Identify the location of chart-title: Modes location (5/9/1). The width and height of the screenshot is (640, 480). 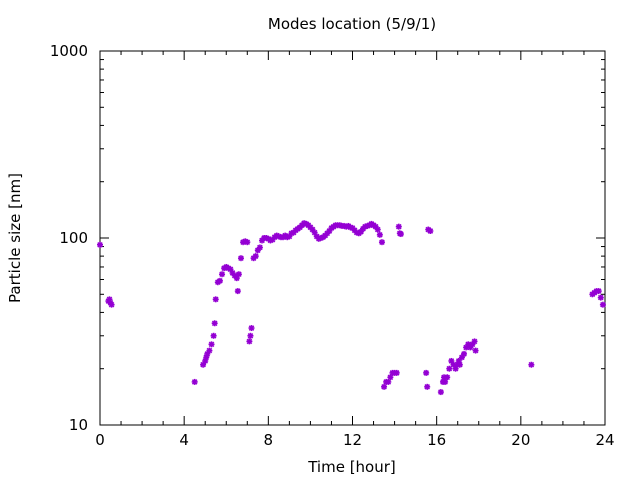
(352, 24).